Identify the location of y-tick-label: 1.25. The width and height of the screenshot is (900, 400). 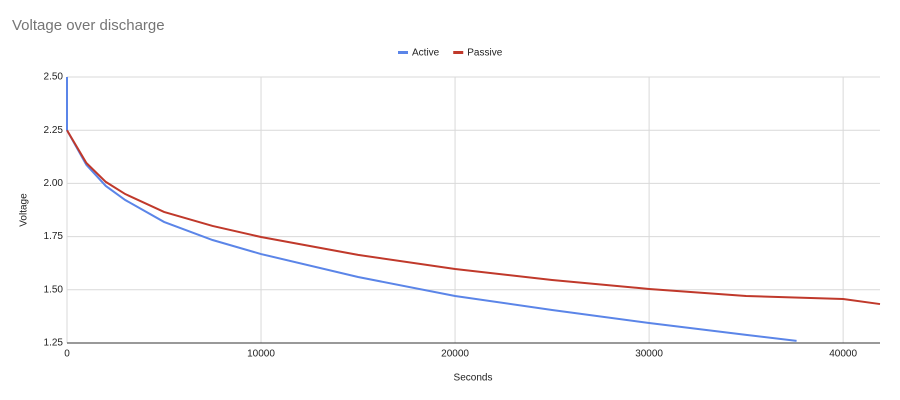
(54, 343).